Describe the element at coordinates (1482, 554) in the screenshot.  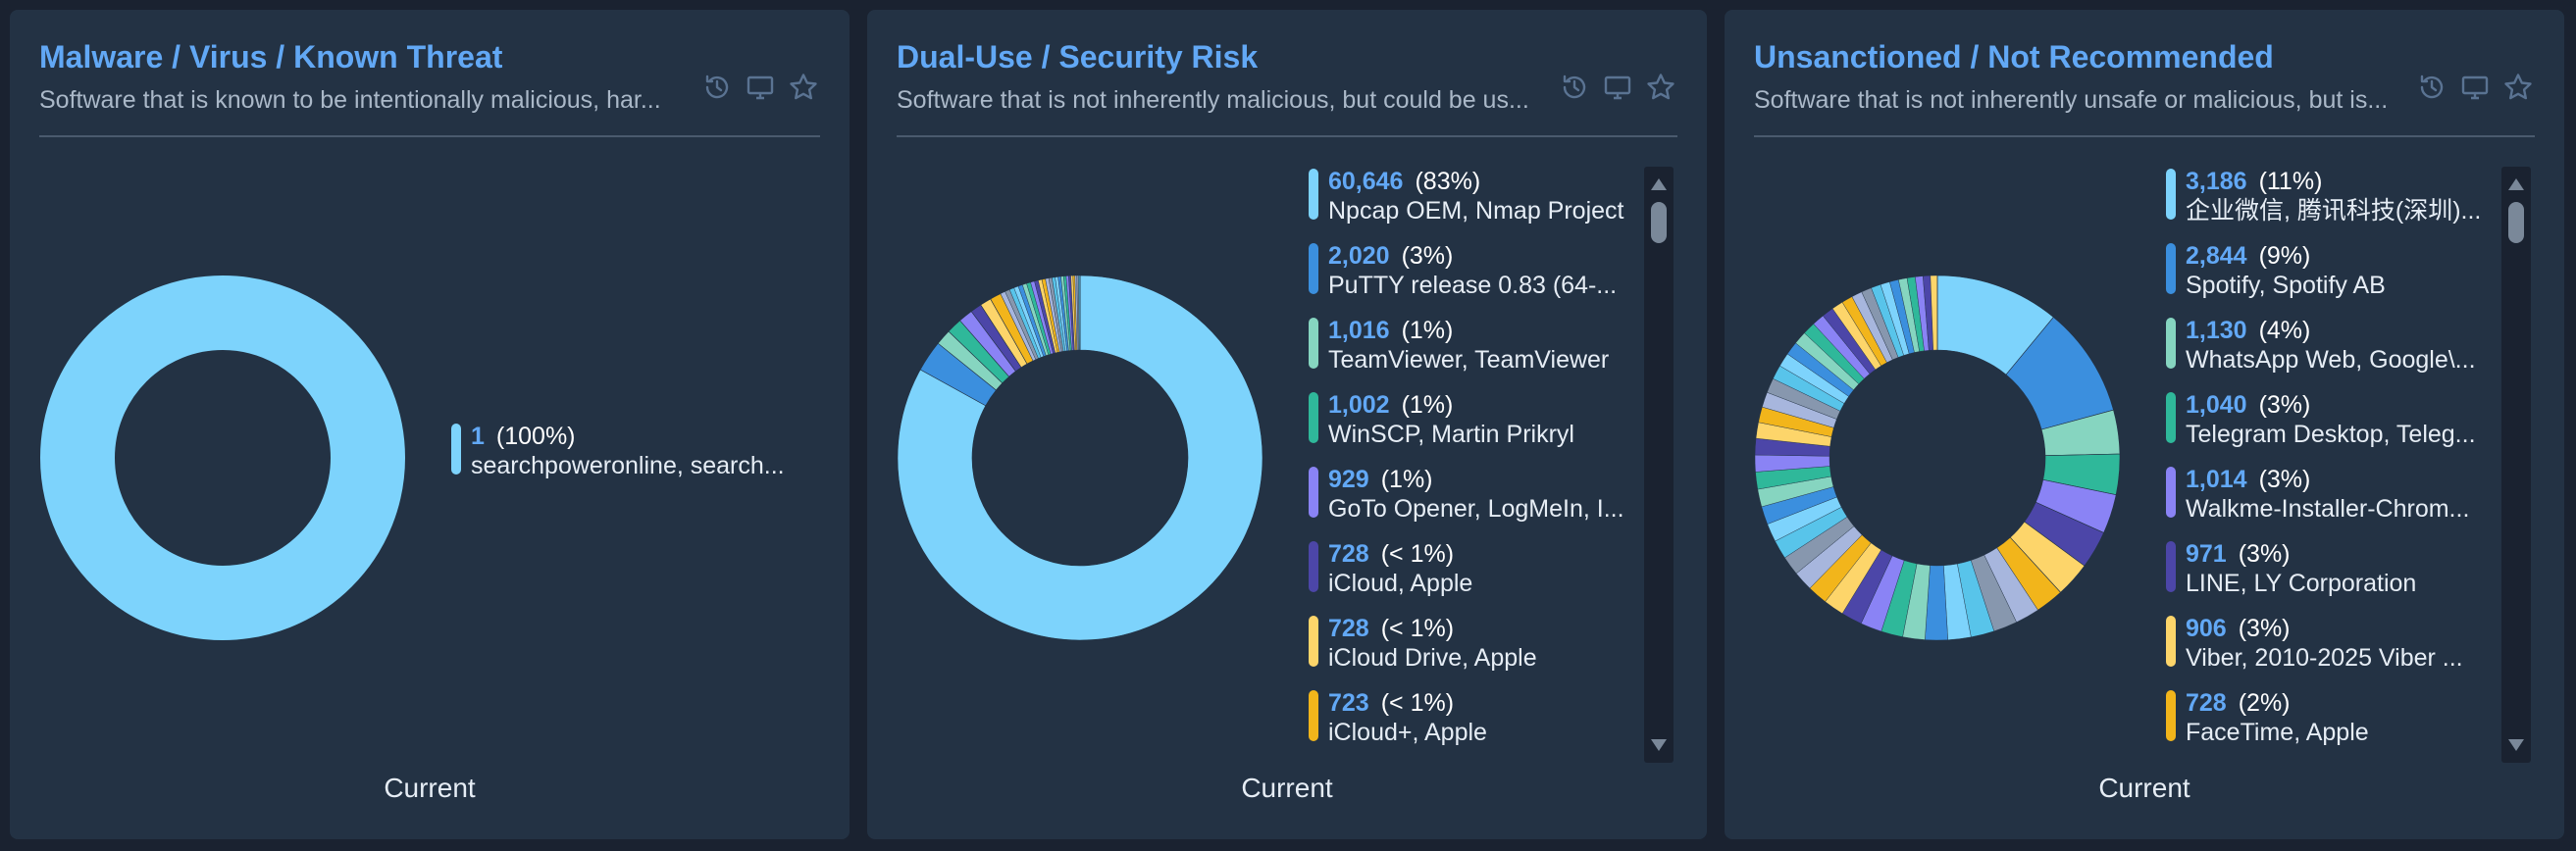
I see `legend-value-row: 728 (< 1%)` at that location.